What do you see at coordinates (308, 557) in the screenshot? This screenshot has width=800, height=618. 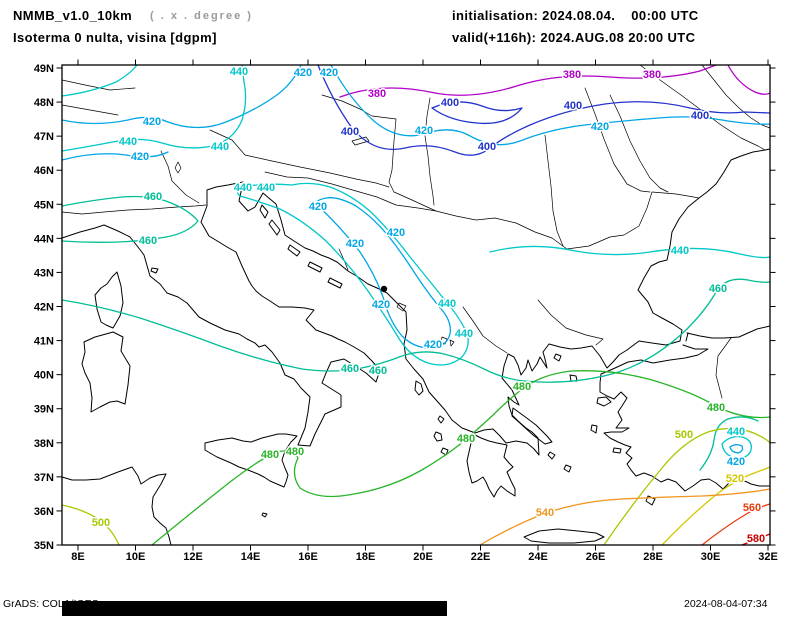 I see `lon-label: 16E` at bounding box center [308, 557].